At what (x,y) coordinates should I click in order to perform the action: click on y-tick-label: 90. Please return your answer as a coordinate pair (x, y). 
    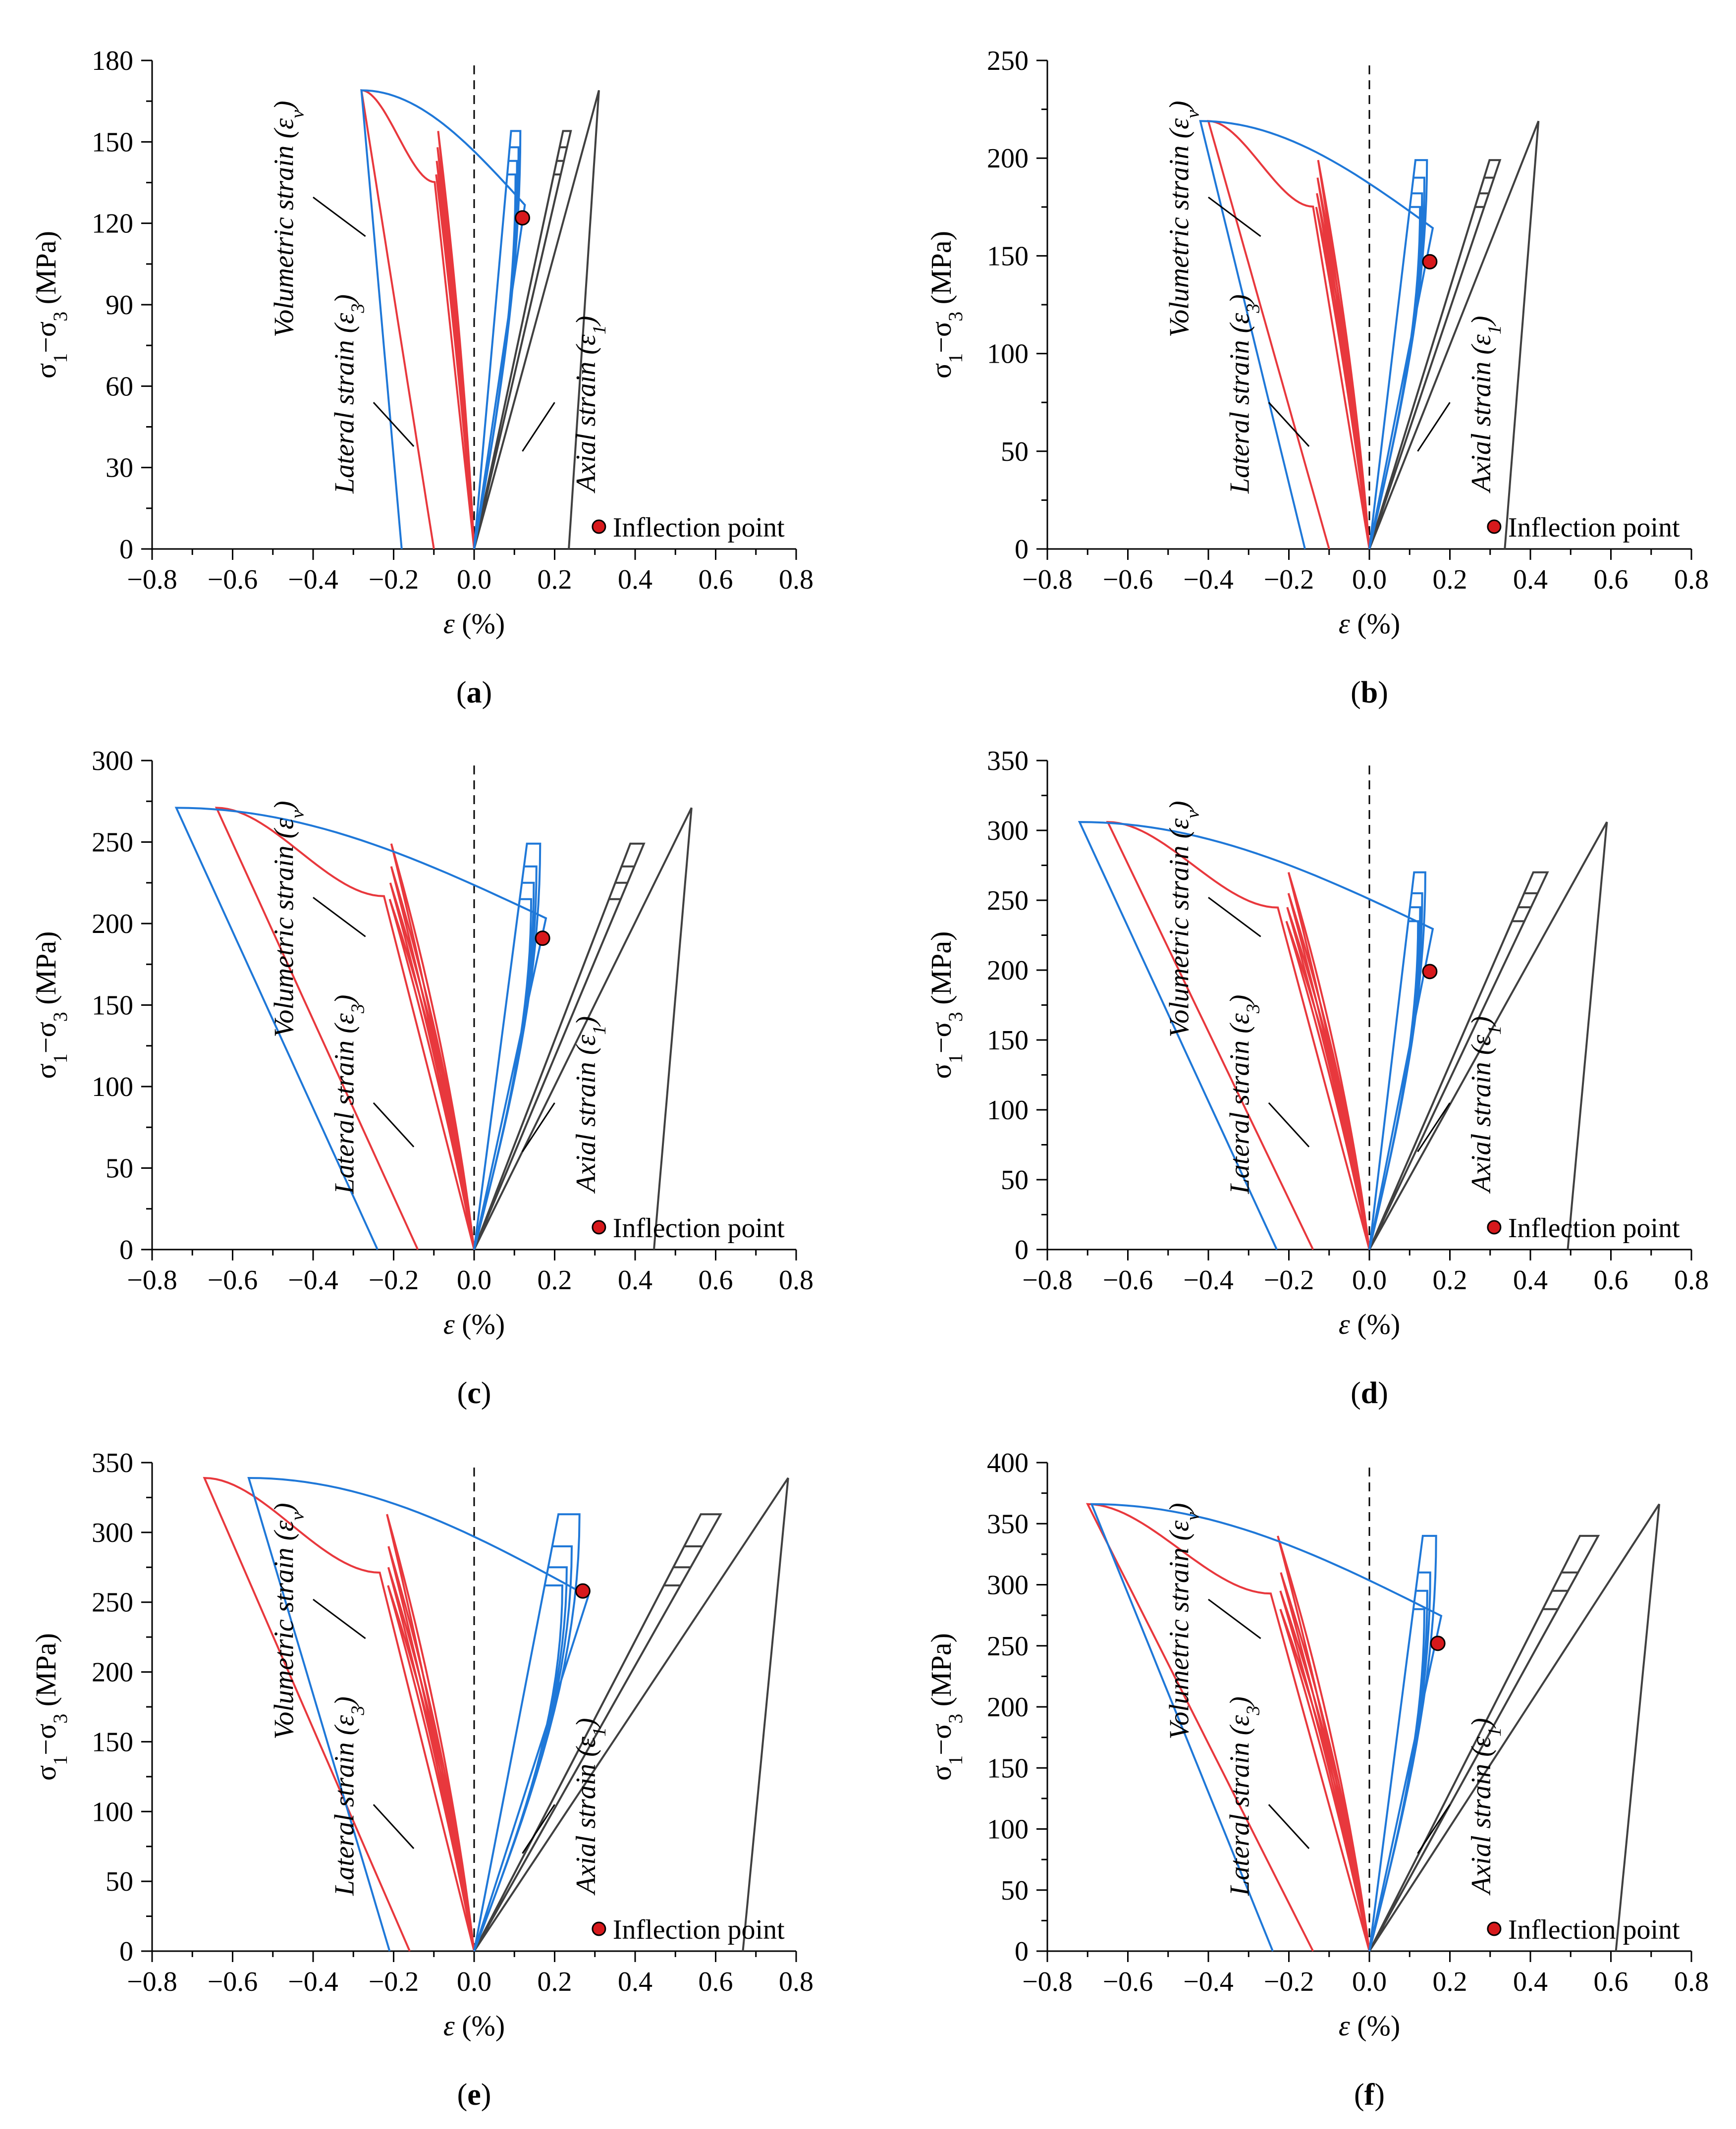
    Looking at the image, I should click on (119, 305).